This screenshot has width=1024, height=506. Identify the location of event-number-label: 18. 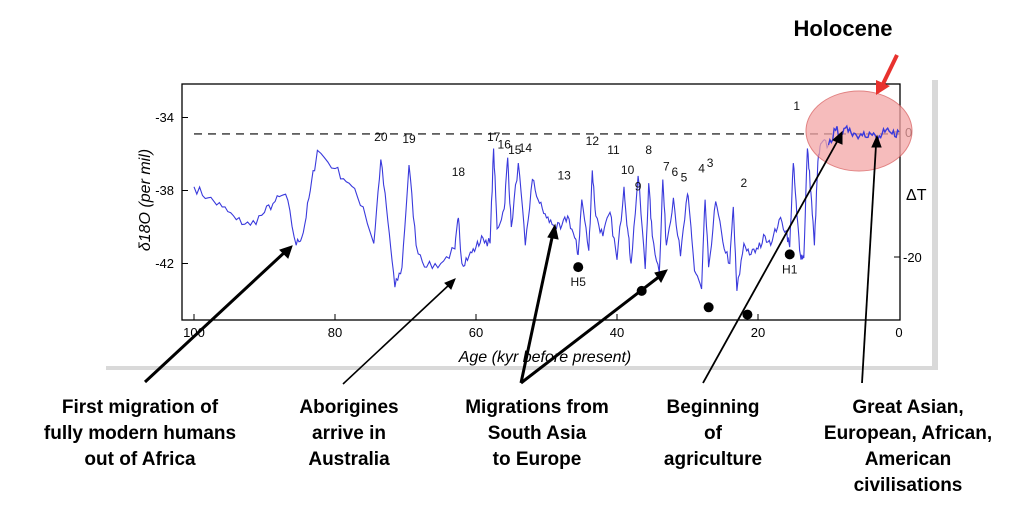
(459, 172).